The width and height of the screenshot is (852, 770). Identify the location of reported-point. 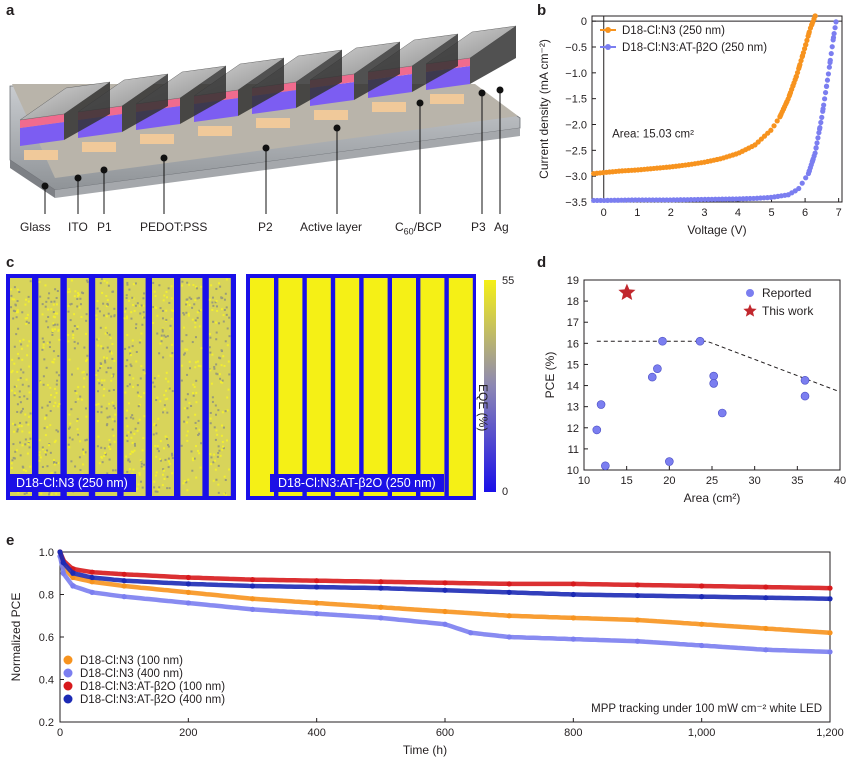
(662, 341).